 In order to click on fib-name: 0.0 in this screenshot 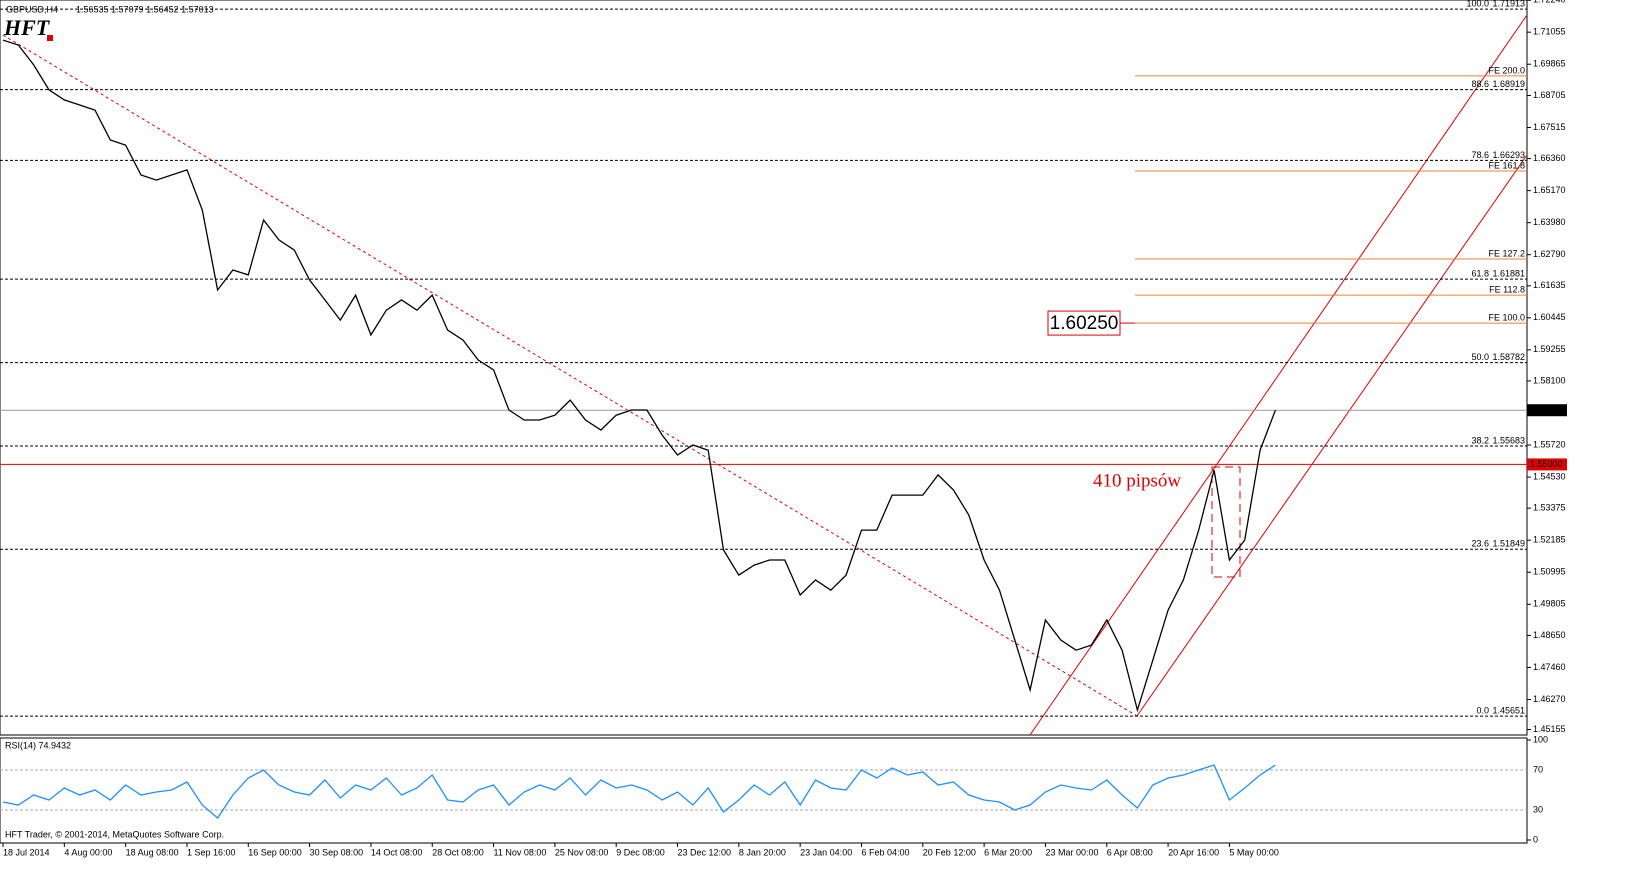, I will do `click(1482, 711)`.